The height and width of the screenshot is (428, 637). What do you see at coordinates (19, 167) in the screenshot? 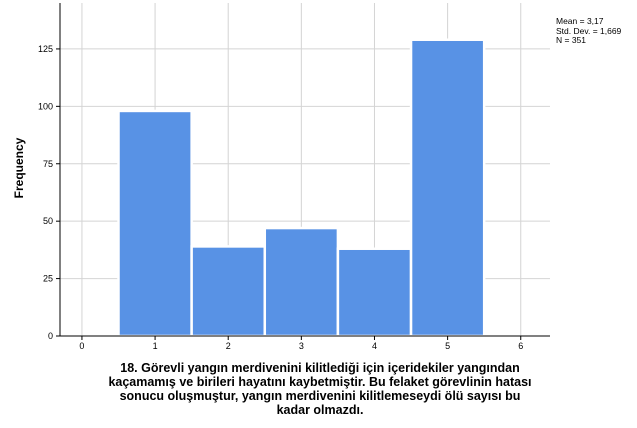
I see `y-axis-label: Frequency` at bounding box center [19, 167].